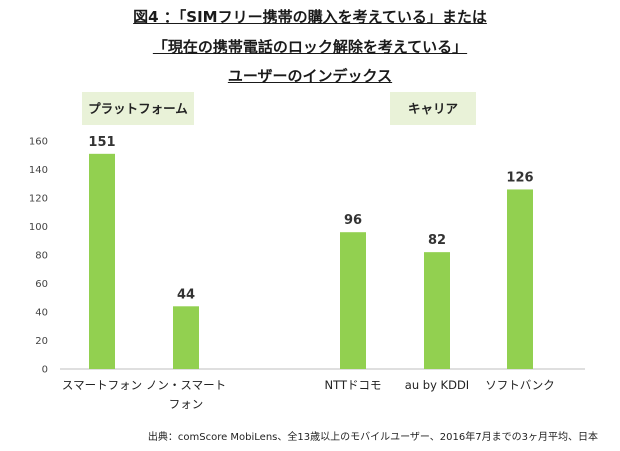  What do you see at coordinates (41, 313) in the screenshot?
I see `y-tick-label: 40` at bounding box center [41, 313].